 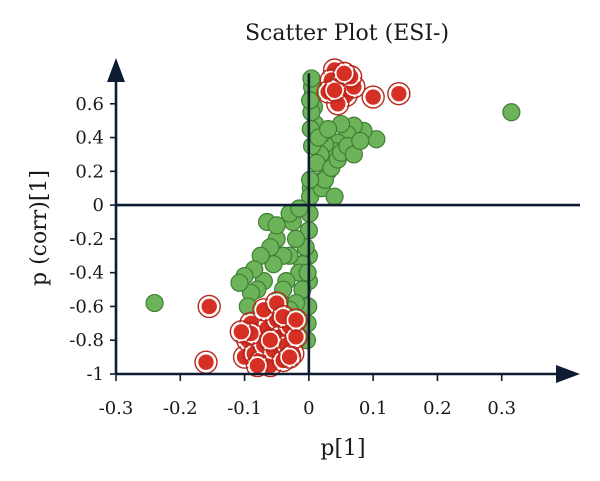 I want to click on y-tick-label: -0.6, so click(x=86, y=306).